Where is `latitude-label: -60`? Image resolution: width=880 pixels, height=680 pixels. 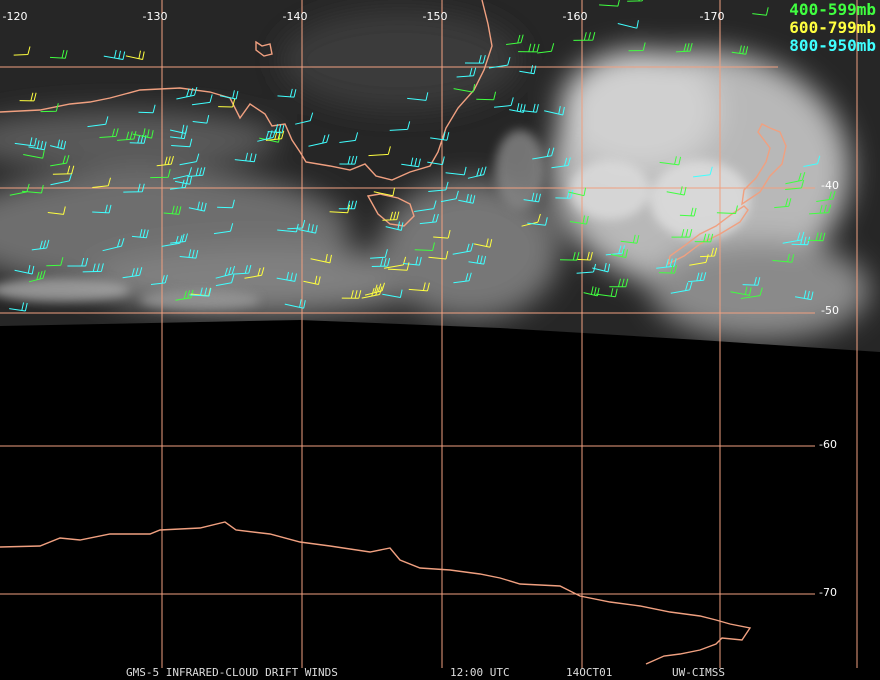 latitude-label: -60 is located at coordinates (828, 444).